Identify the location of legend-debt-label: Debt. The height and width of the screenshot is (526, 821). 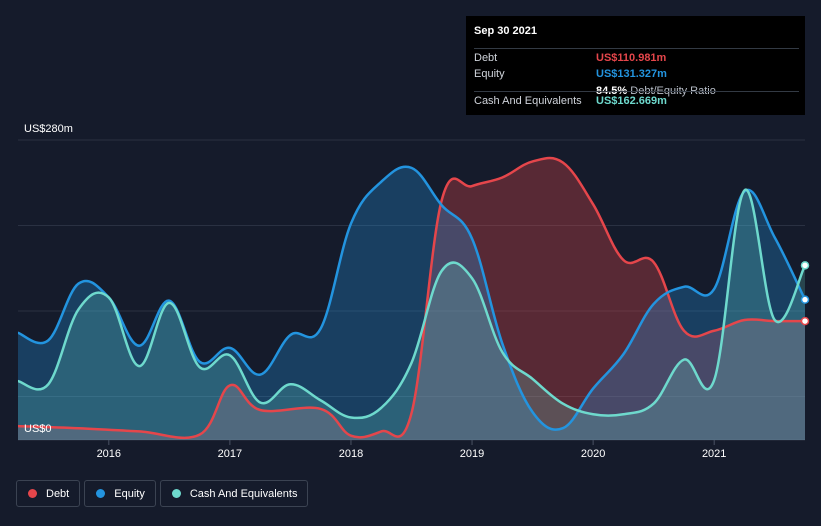
(58, 493).